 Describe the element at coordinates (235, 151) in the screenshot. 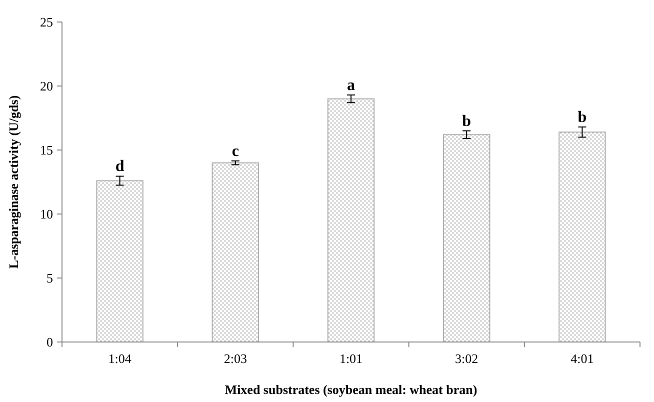

I see `annotation: c` at that location.